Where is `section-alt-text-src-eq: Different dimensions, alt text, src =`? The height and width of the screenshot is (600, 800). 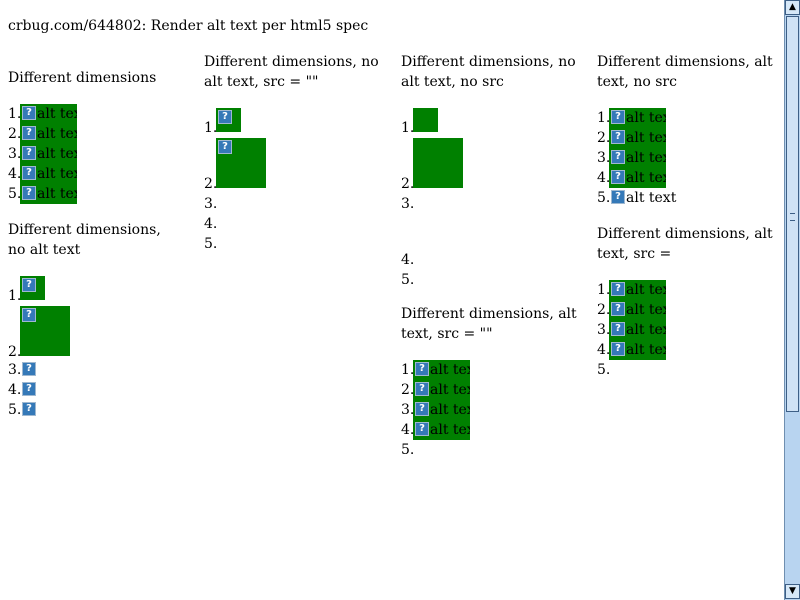
section-alt-text-src-eq: Different dimensions, alt text, src = is located at coordinates (687, 244).